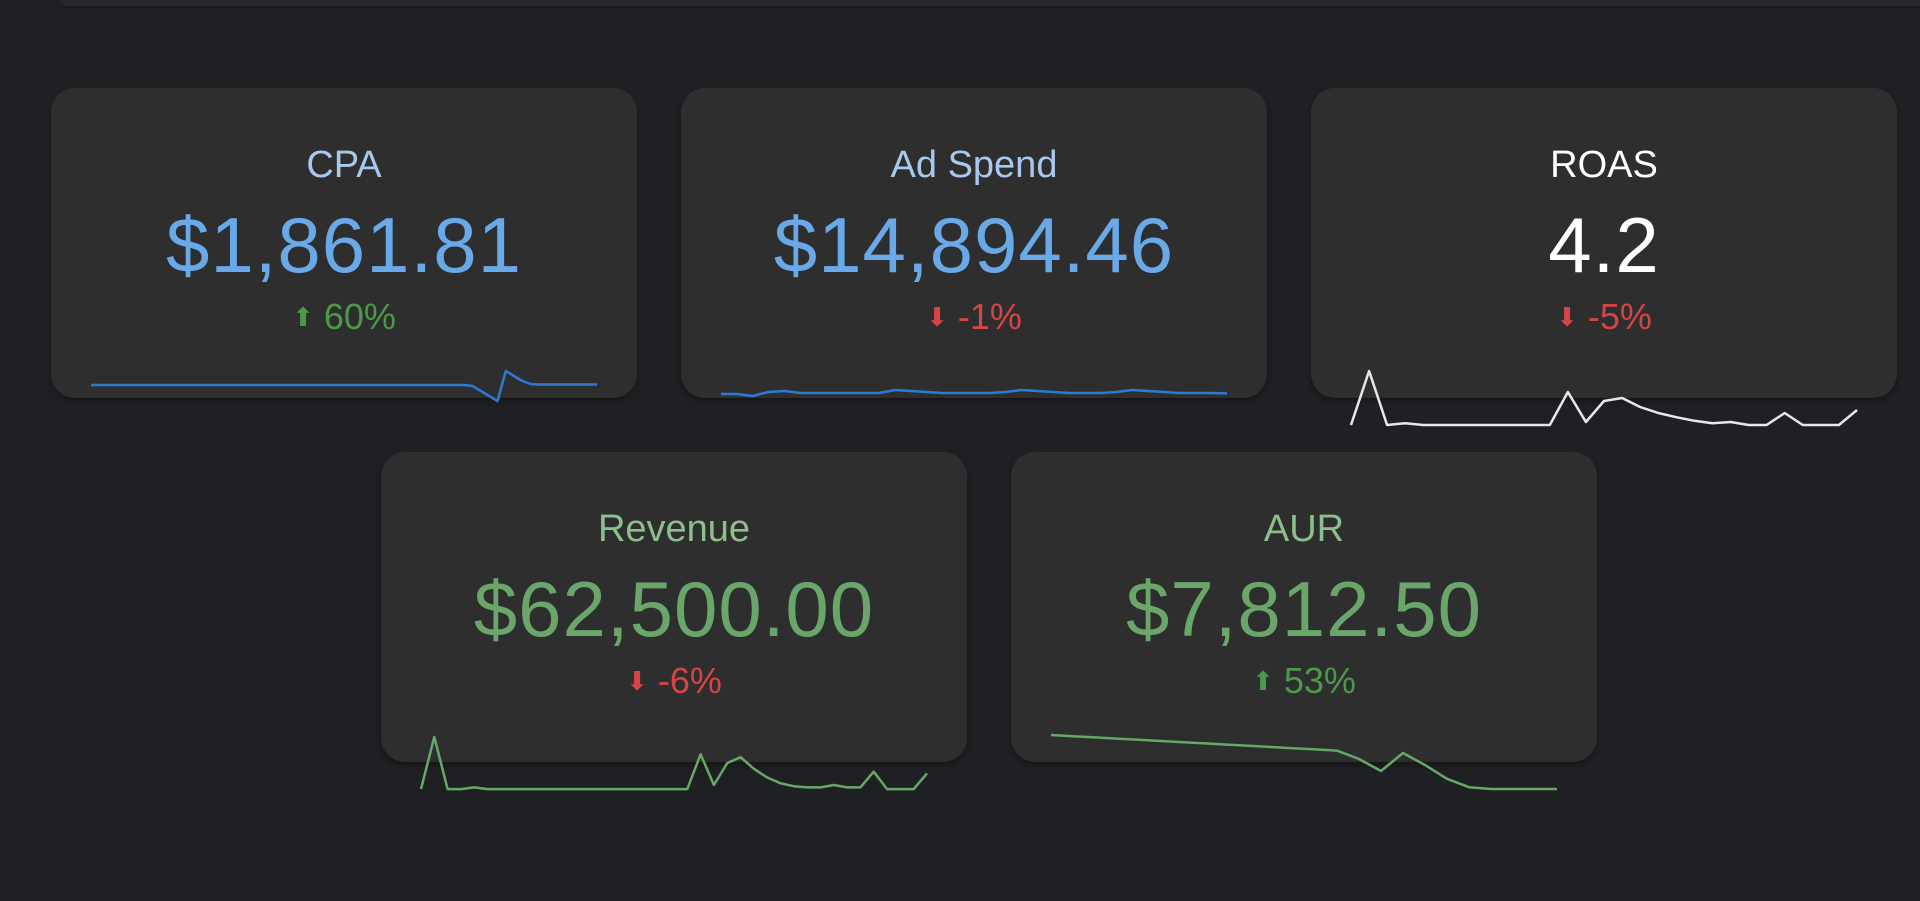 The image size is (1920, 901). I want to click on kpi-title: ROAS, so click(1604, 165).